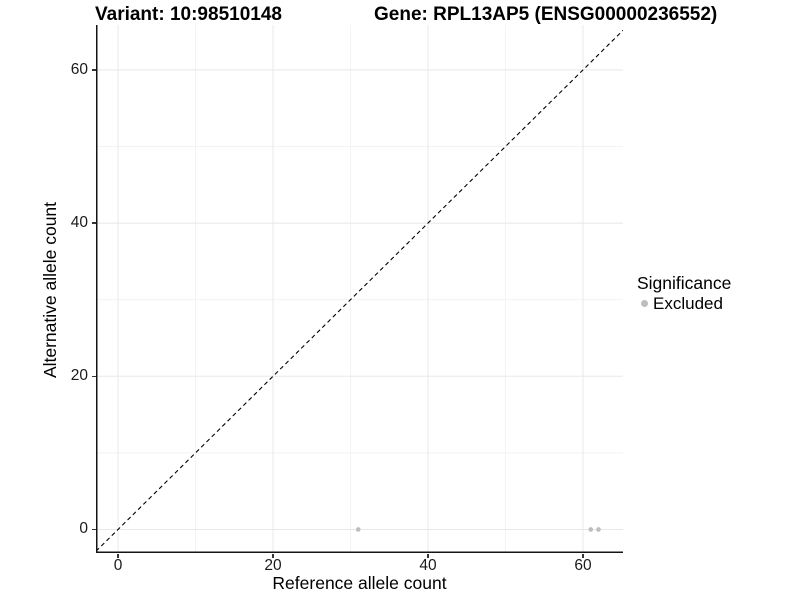 The height and width of the screenshot is (600, 800). Describe the element at coordinates (79, 69) in the screenshot. I see `y-tick-label: 60` at that location.